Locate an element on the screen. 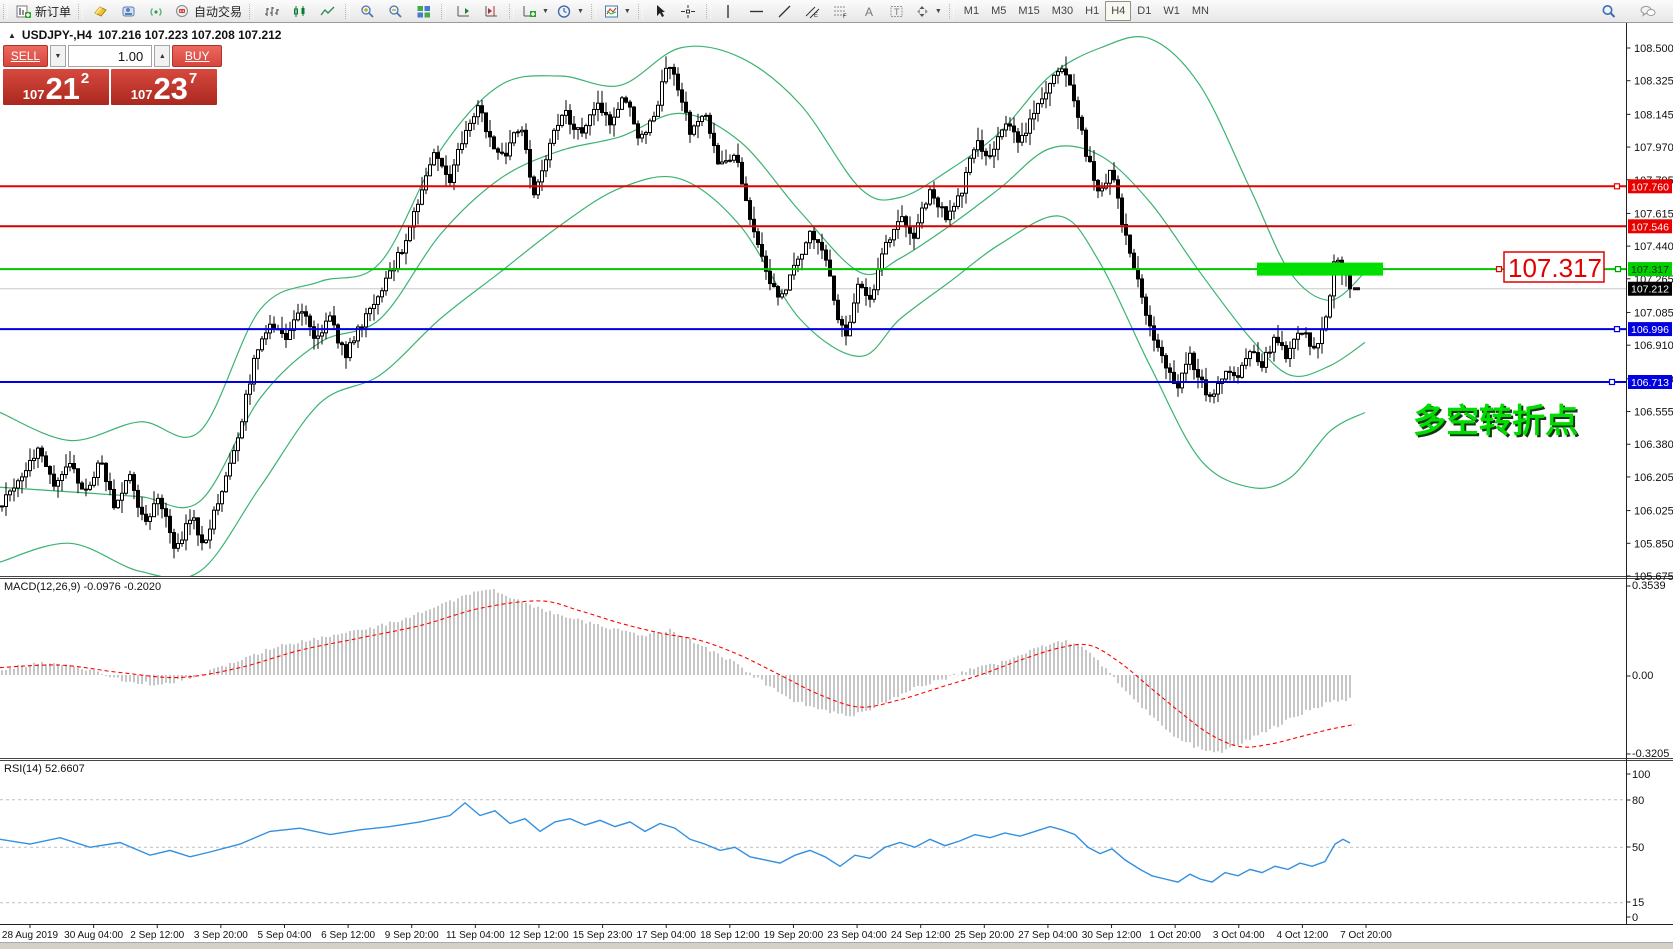  new-chart-button: ▼ is located at coordinates (535, 11).